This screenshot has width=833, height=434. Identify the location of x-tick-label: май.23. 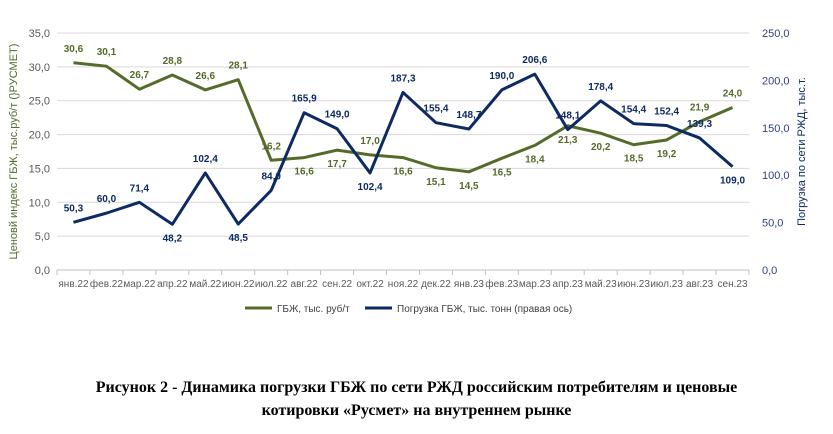
(601, 284).